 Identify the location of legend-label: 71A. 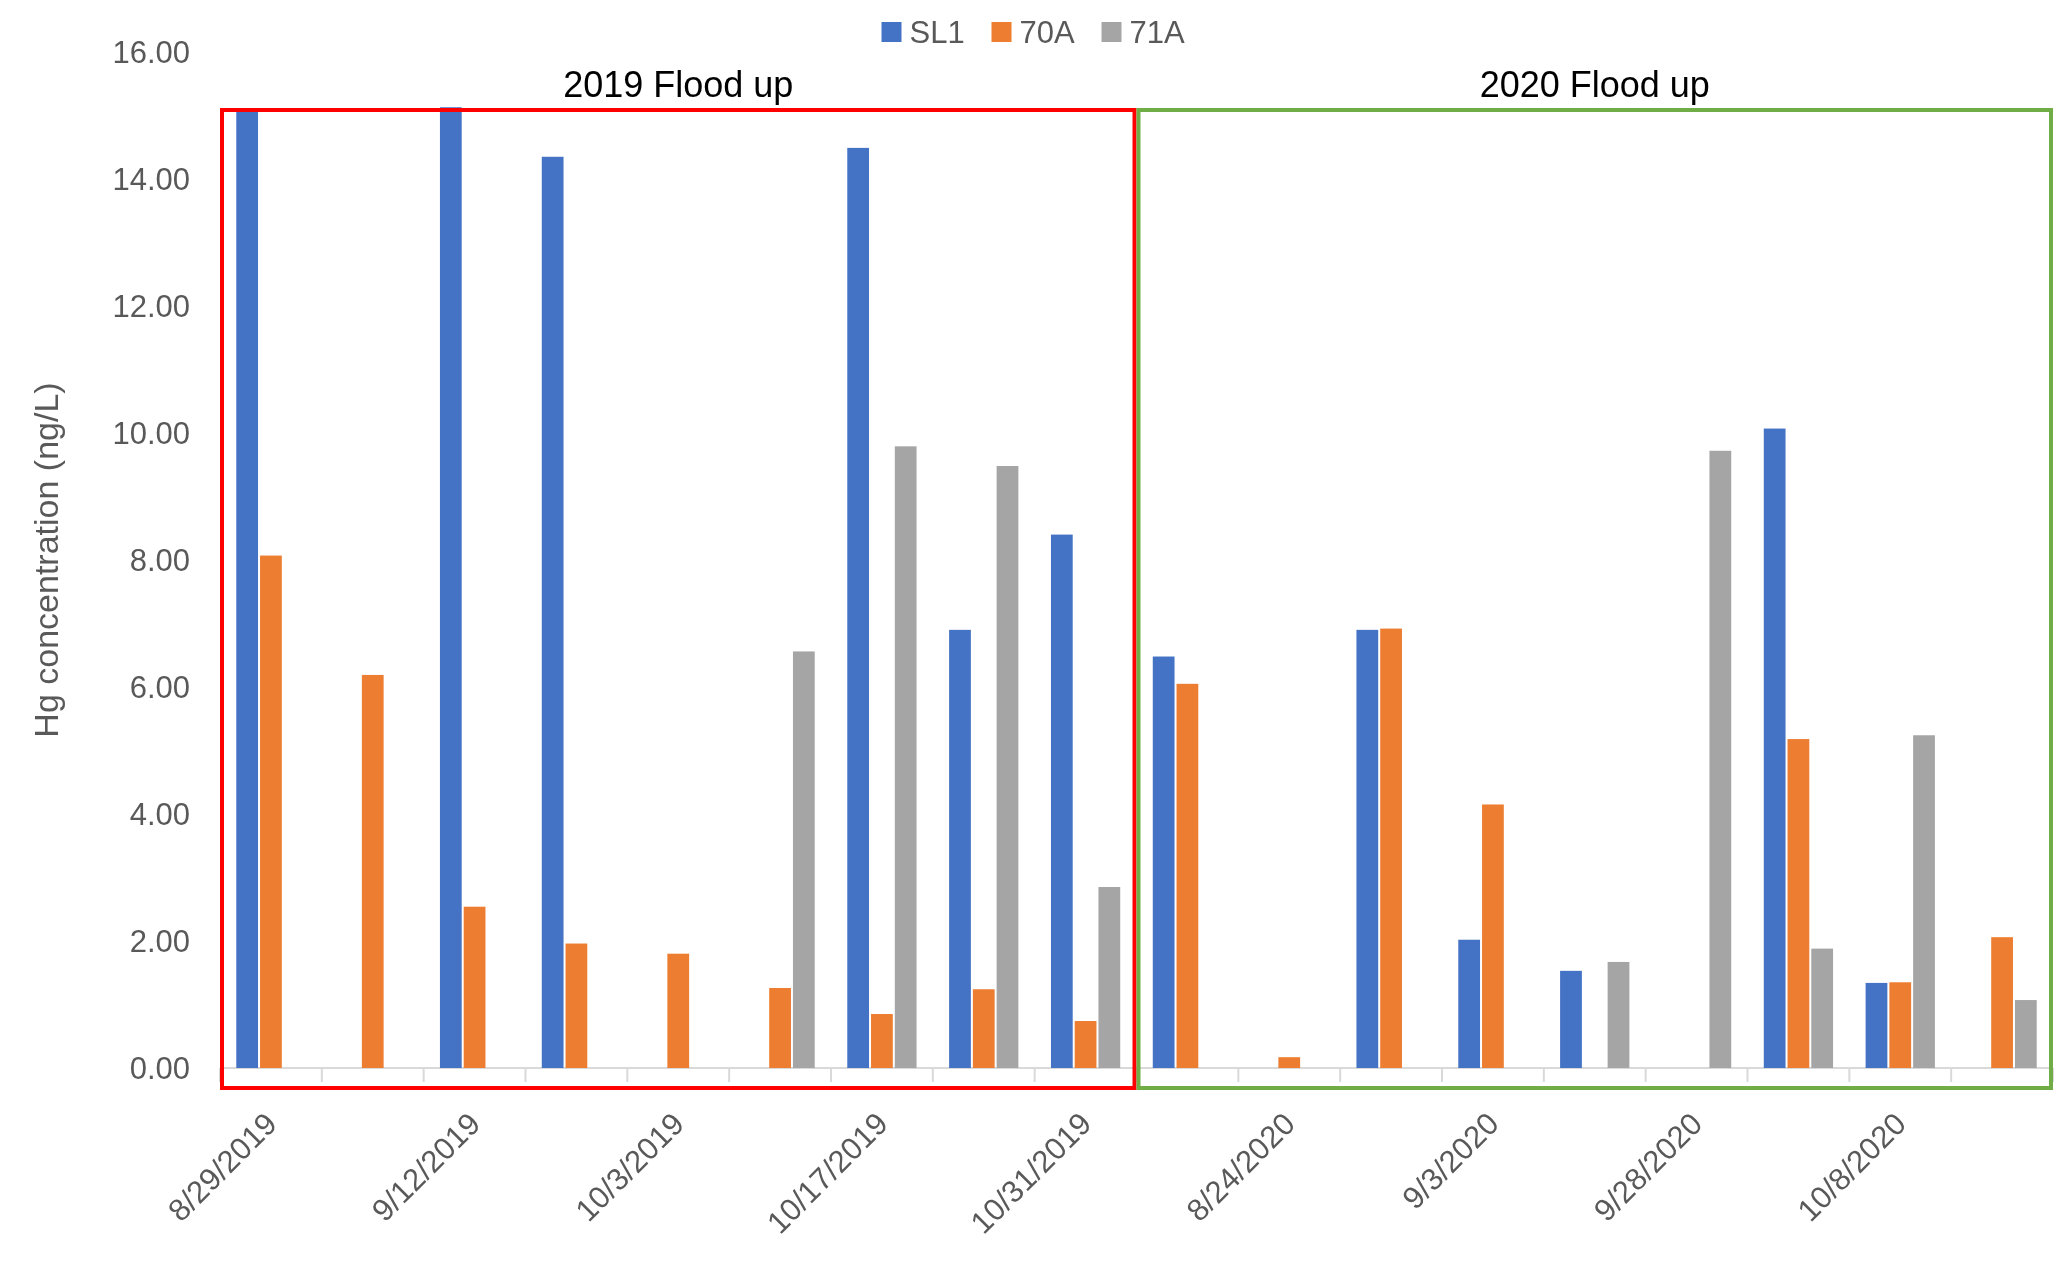
(1157, 32).